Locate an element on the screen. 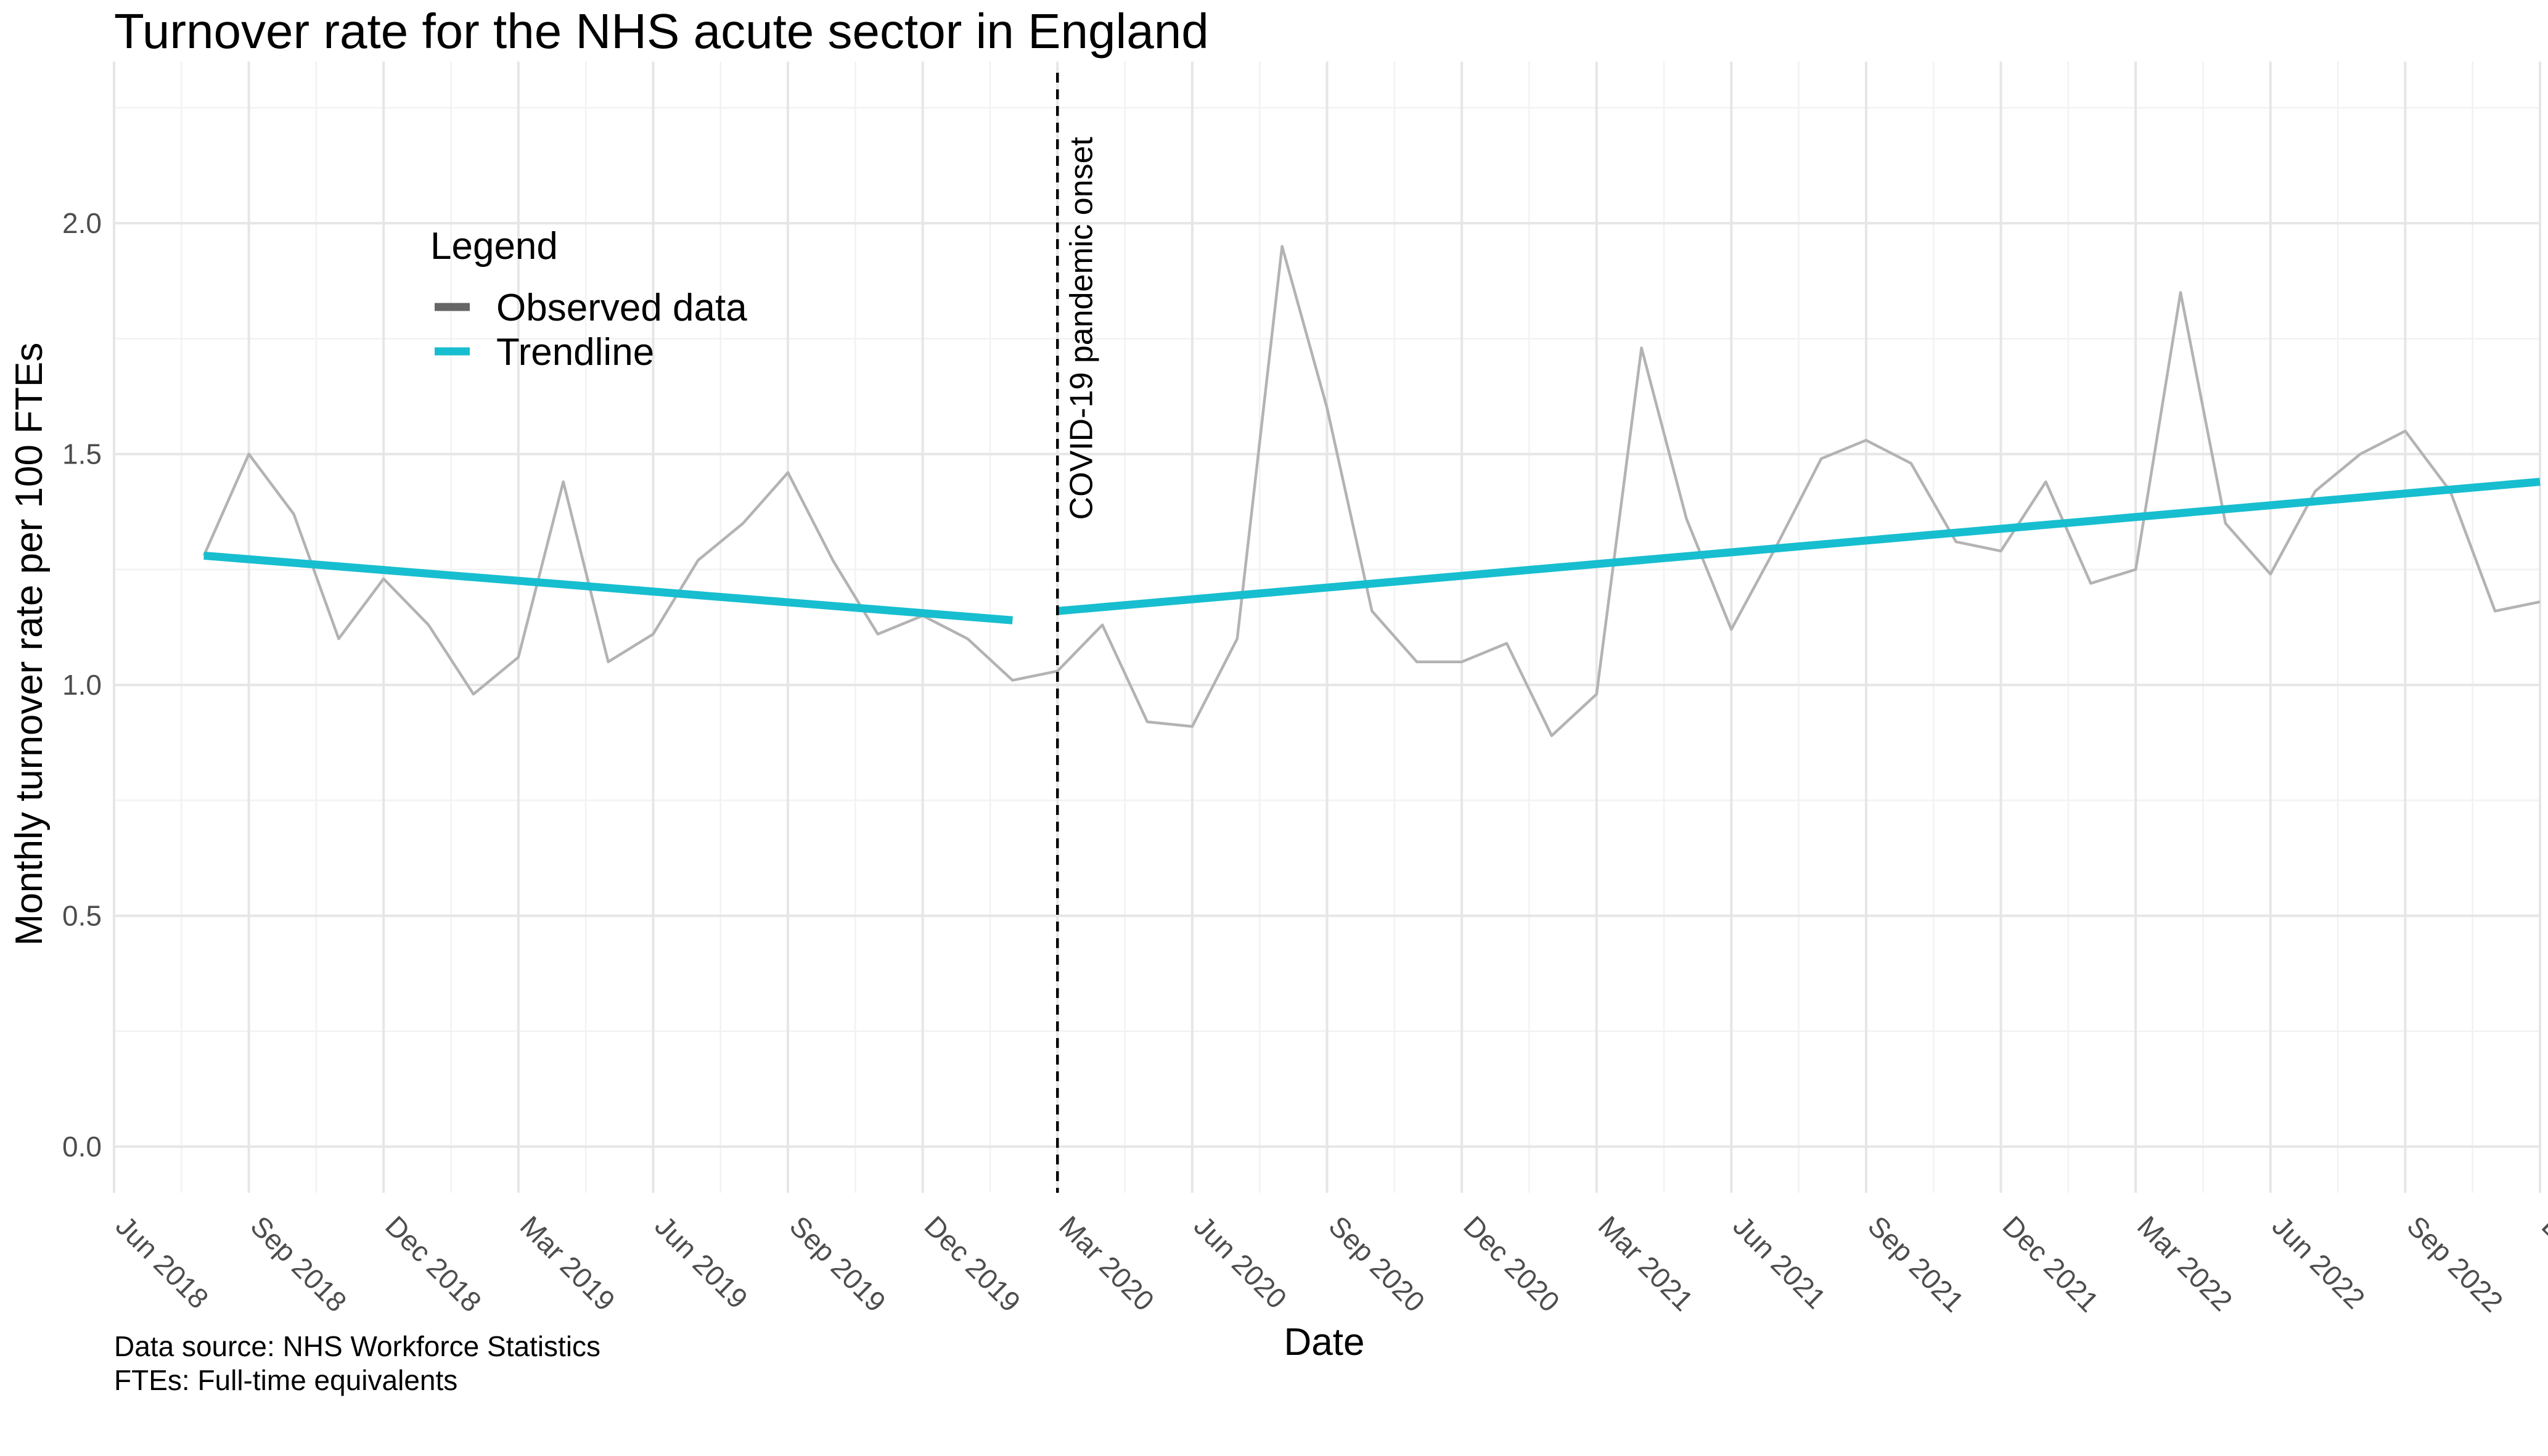 Image resolution: width=2548 pixels, height=1456 pixels. y-tick-label: 0.0 is located at coordinates (82, 1147).